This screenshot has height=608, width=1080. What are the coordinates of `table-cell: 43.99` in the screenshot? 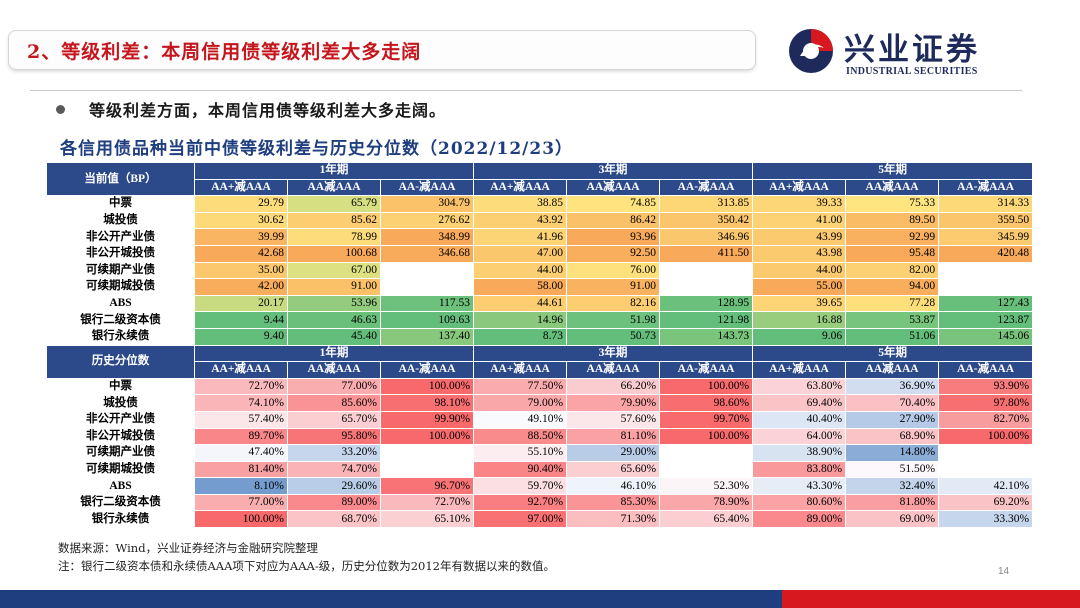 It's located at (799, 237).